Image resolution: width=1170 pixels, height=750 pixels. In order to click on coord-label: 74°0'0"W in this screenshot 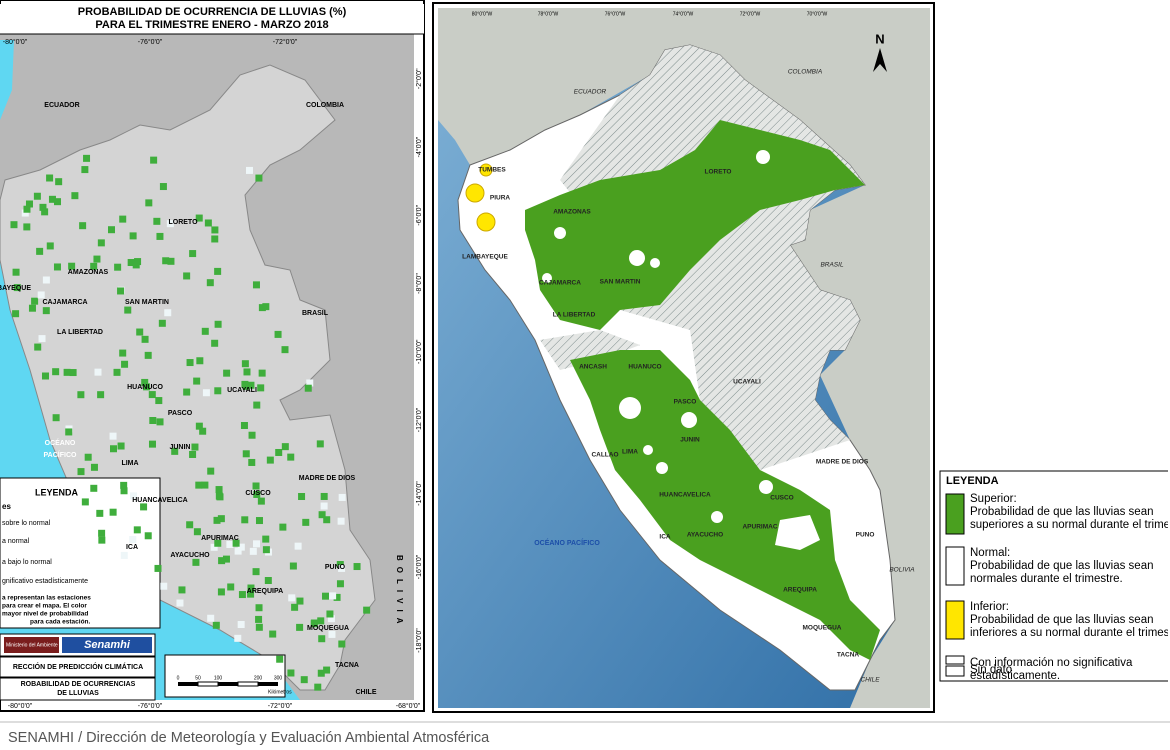, I will do `click(683, 14)`.